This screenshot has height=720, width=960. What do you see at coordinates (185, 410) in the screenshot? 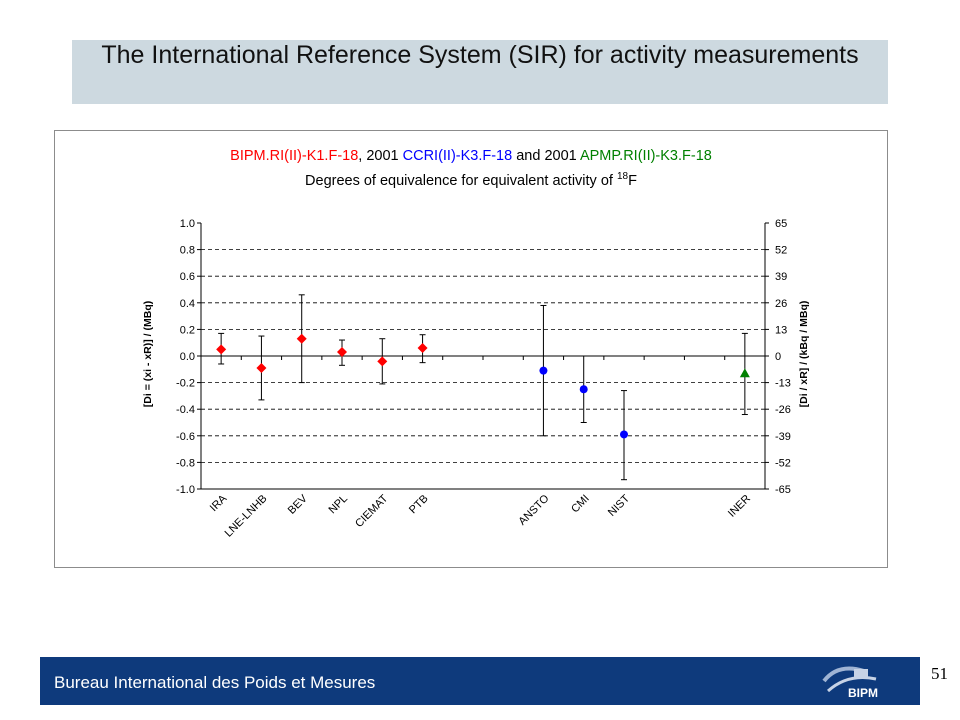
I see `y-tick-label-left: -0.4` at bounding box center [185, 410].